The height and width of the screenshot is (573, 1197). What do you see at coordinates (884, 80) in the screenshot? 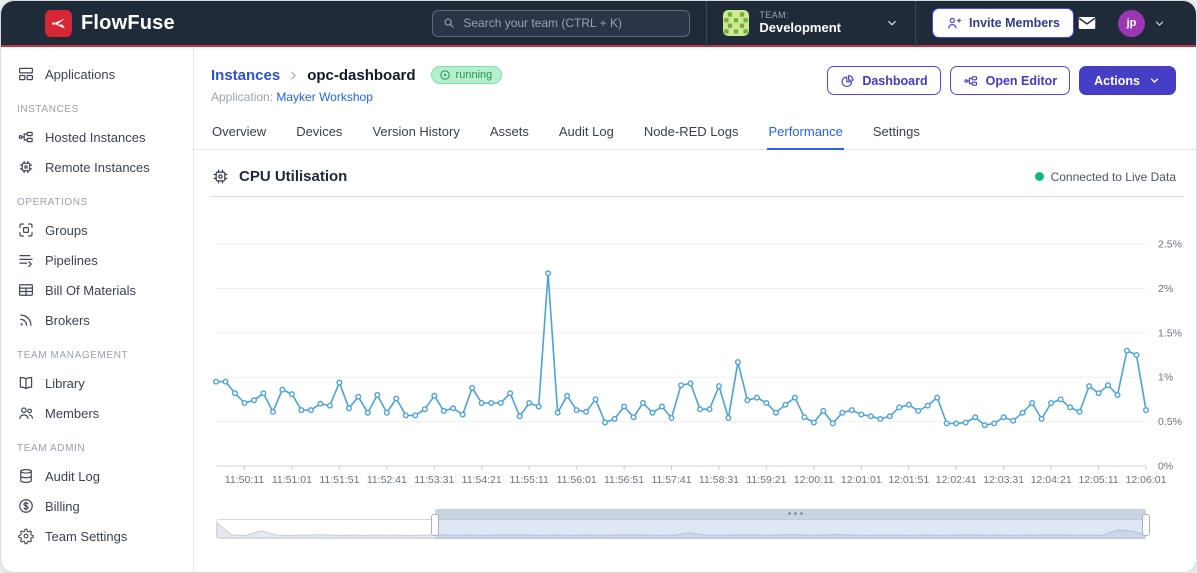
I see `dashboard-button: Dashboard` at bounding box center [884, 80].